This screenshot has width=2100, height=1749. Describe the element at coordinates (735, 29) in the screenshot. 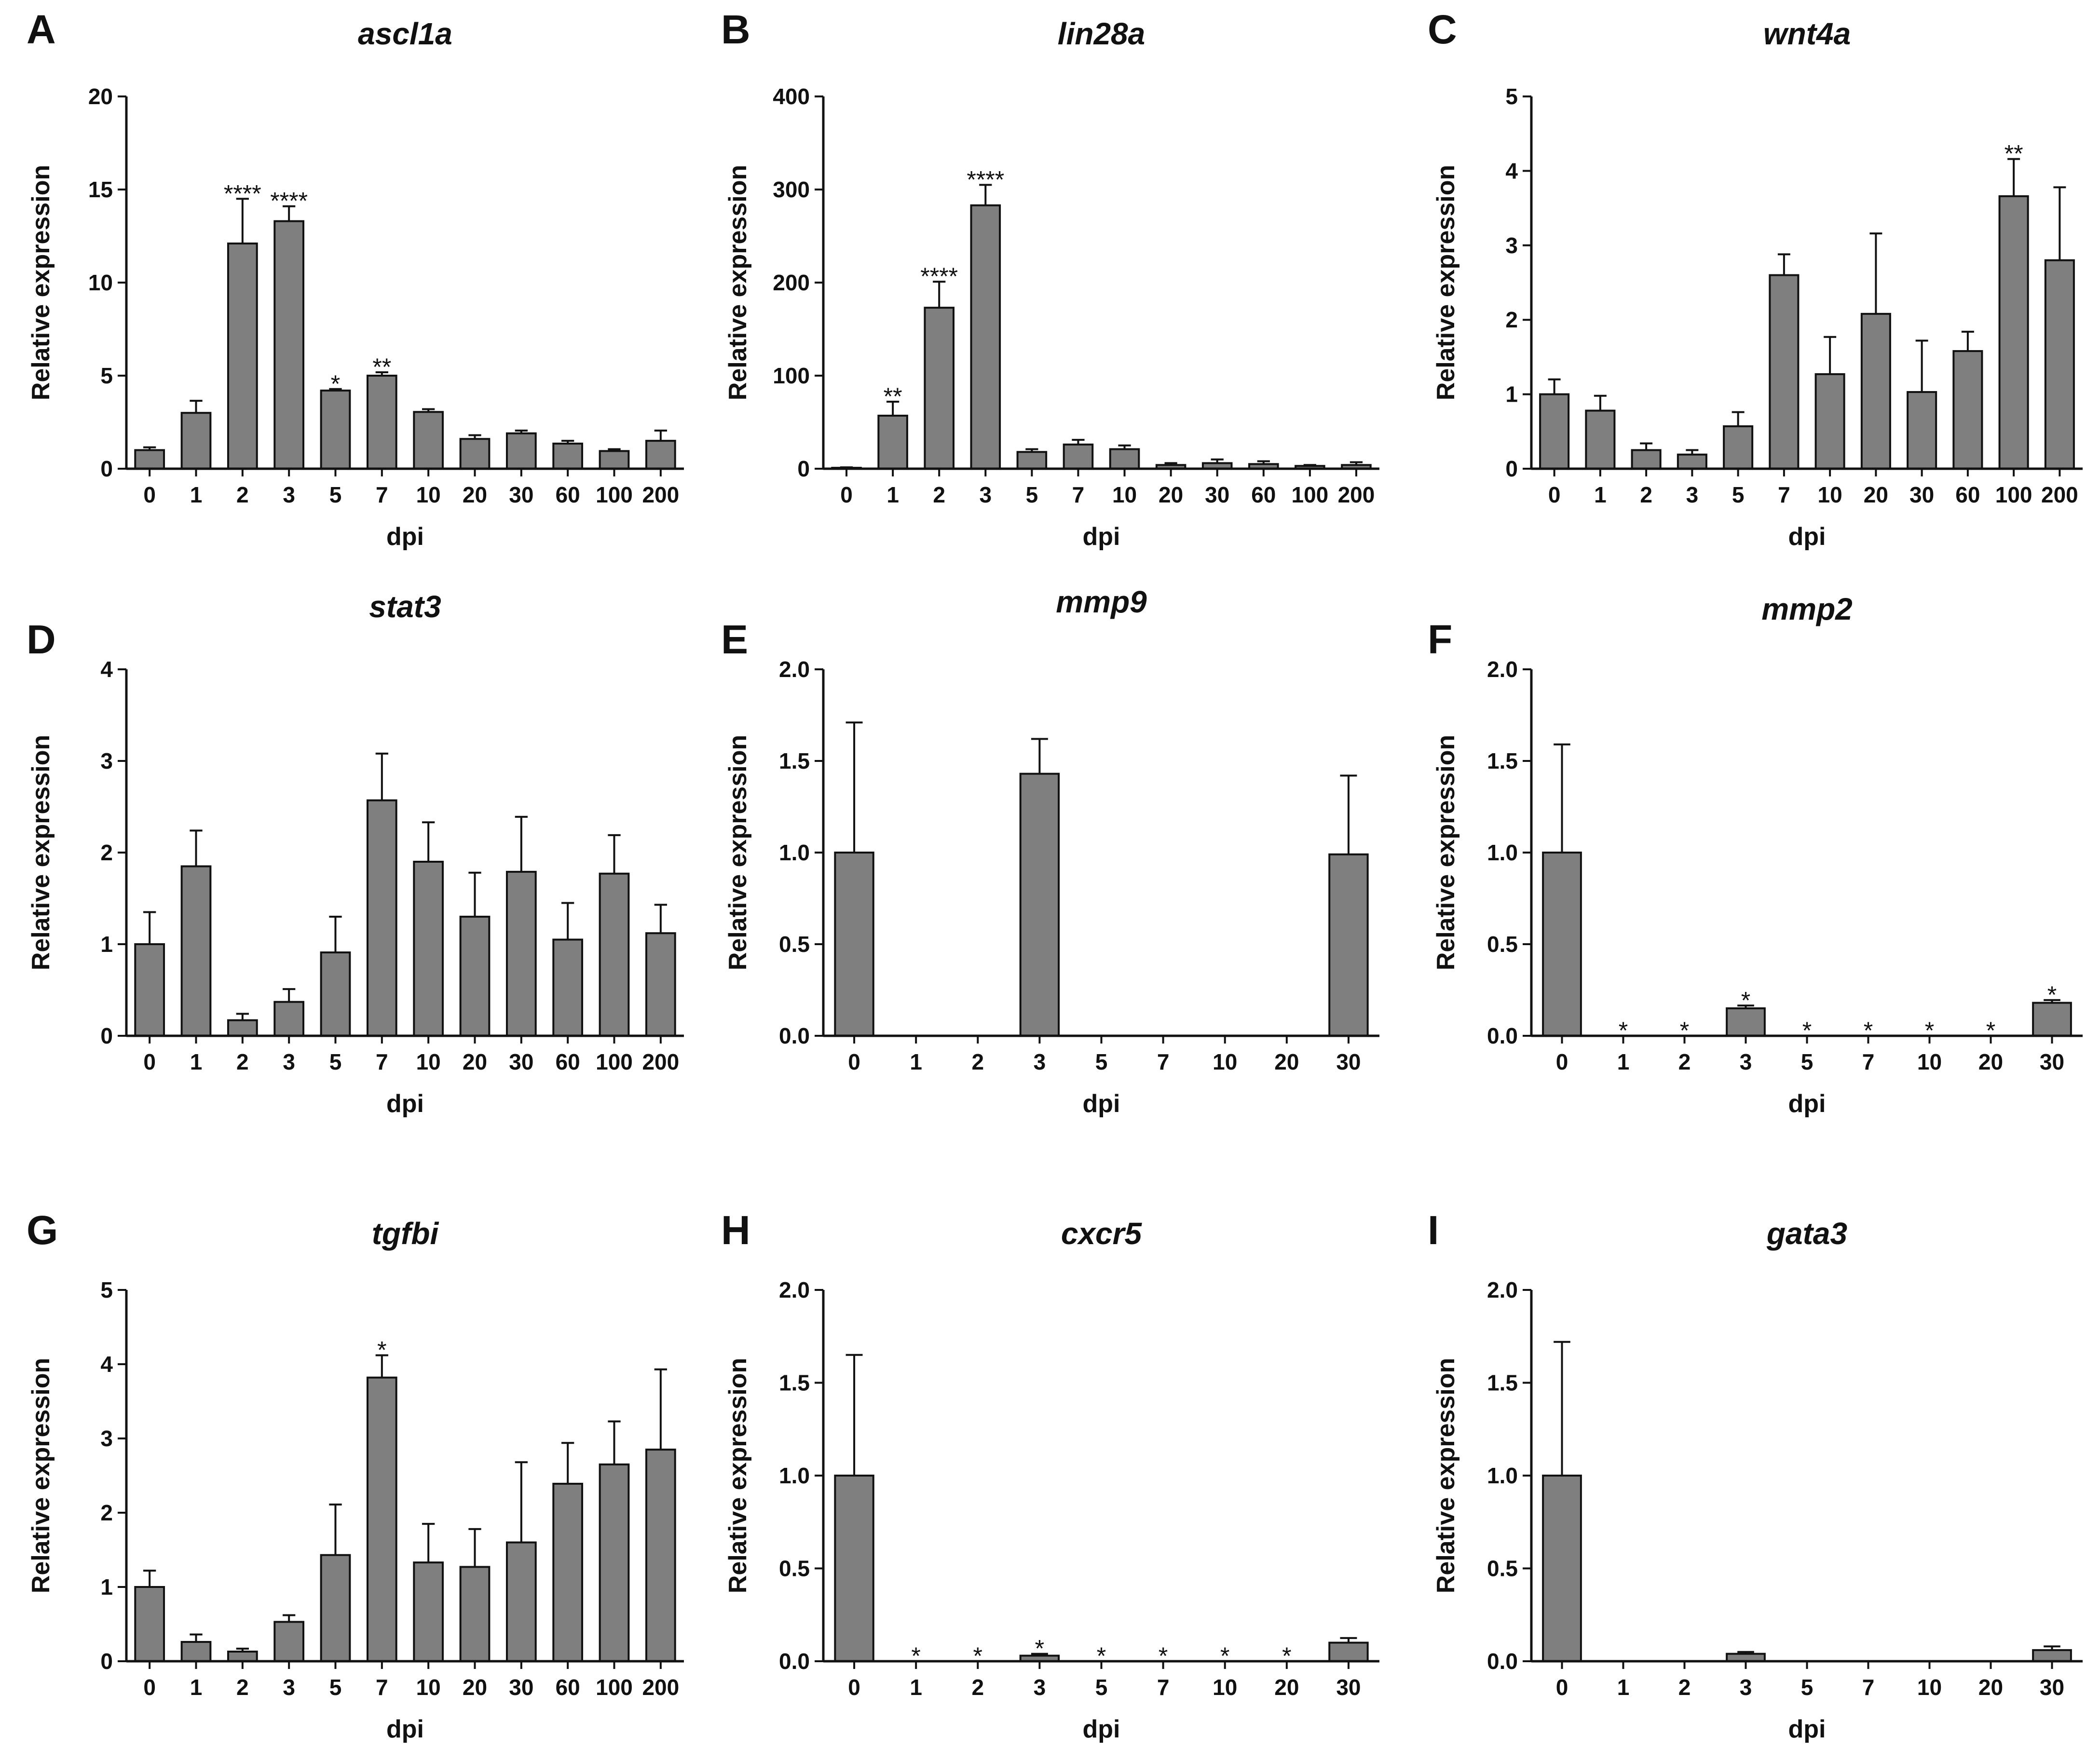

I see `panel-letter: B` at that location.